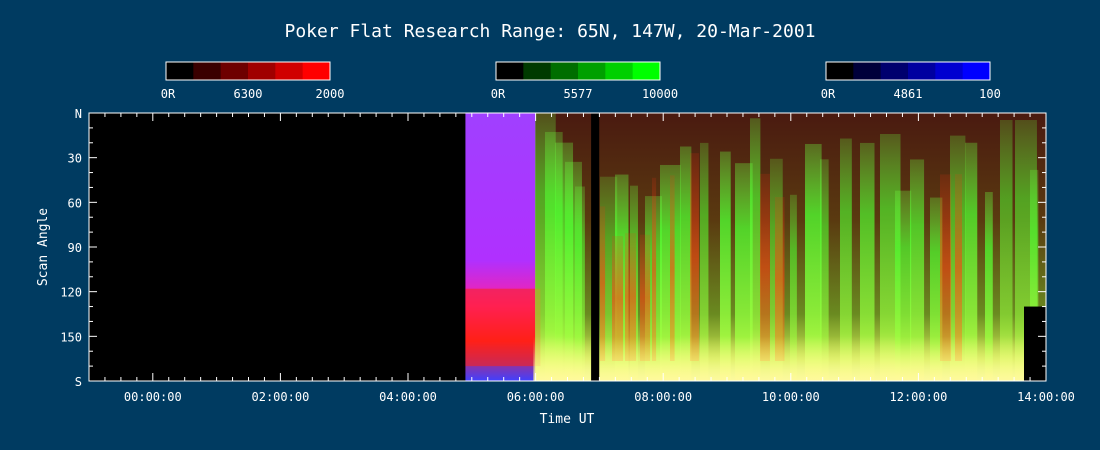 The width and height of the screenshot is (1100, 450). Describe the element at coordinates (1035, 343) in the screenshot. I see `aurora-end-gap` at that location.